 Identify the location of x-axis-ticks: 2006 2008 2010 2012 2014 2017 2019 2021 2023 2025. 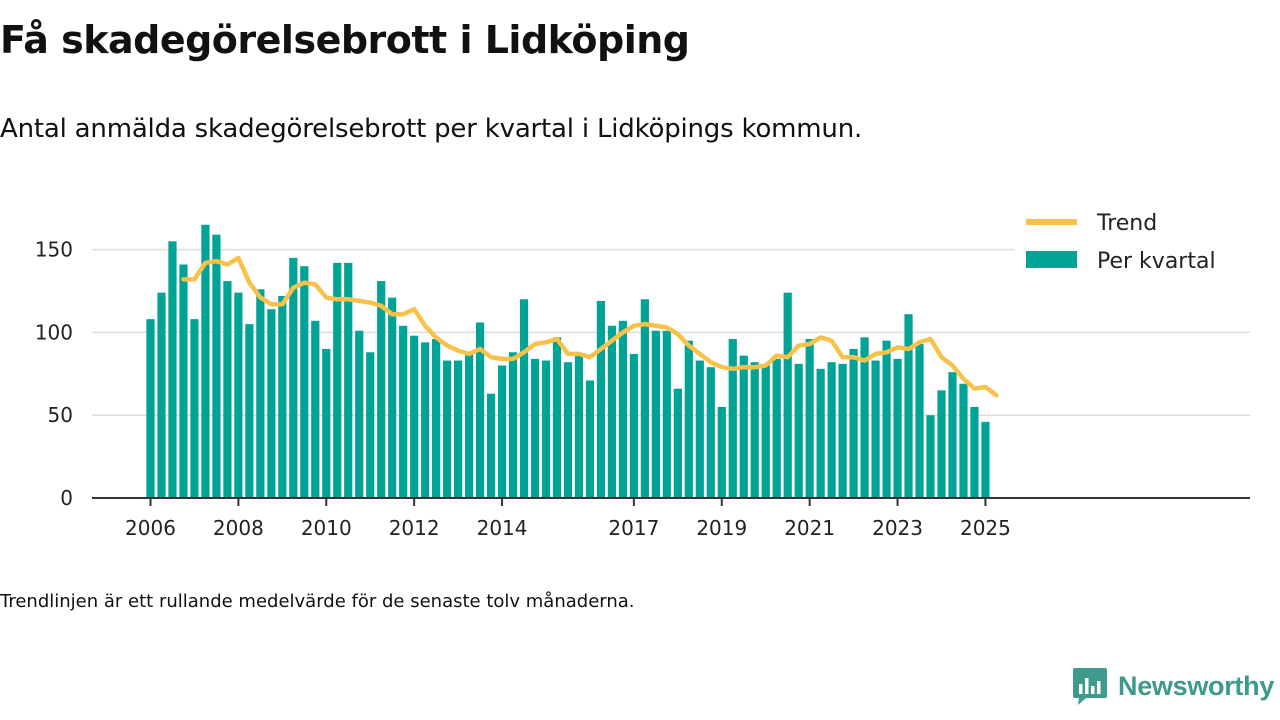
(568, 519).